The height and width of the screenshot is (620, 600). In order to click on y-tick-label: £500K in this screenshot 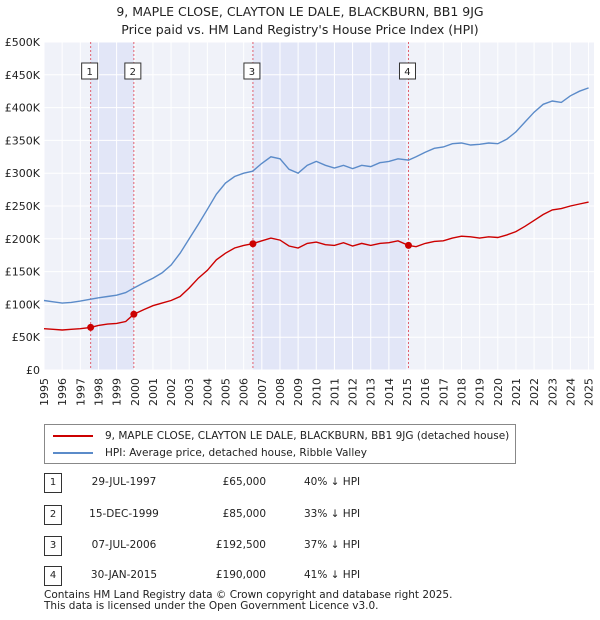, I will do `click(23, 42)`.